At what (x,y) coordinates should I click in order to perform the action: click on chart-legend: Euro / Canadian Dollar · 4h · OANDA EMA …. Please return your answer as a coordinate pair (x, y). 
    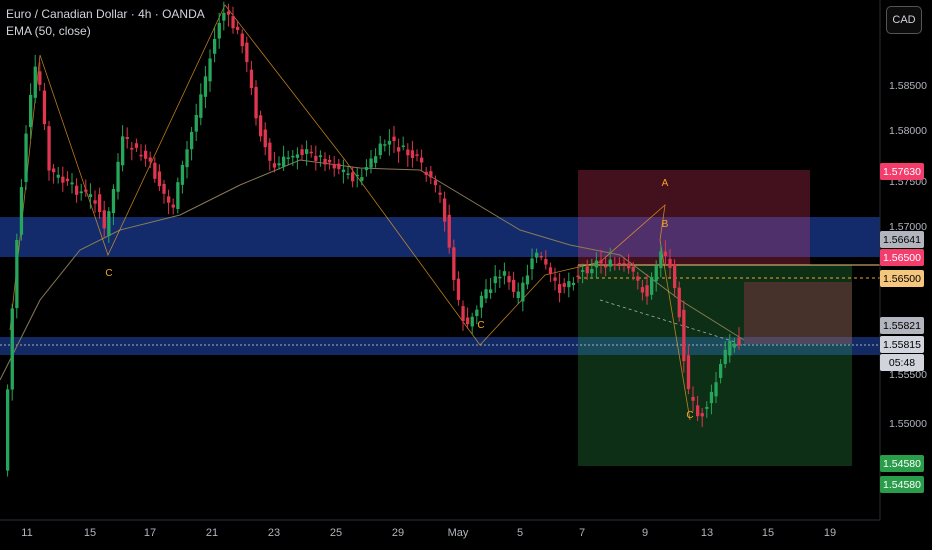
    Looking at the image, I should click on (105, 23).